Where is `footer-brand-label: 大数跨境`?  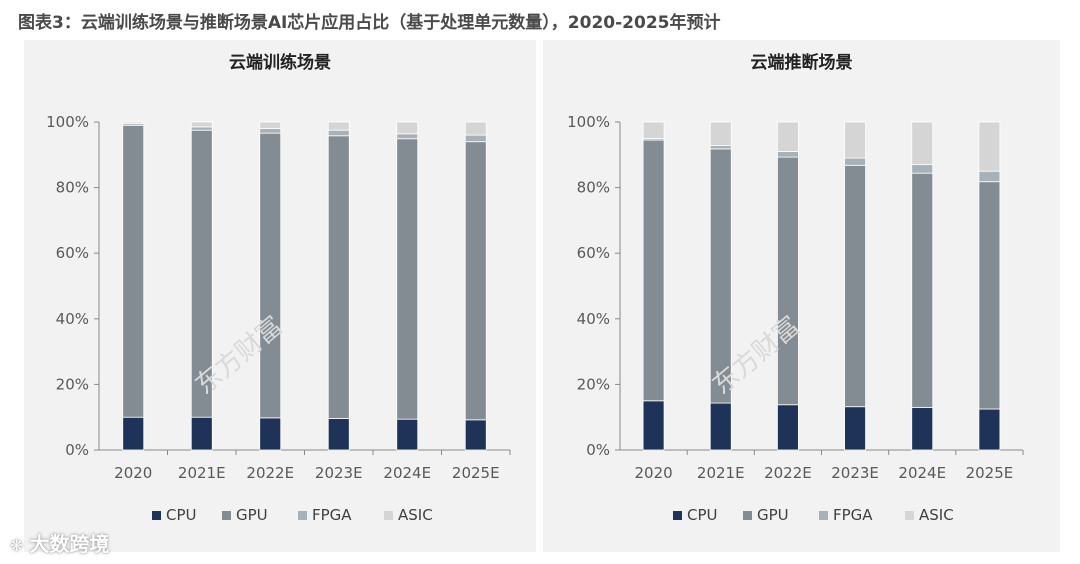 footer-brand-label: 大数跨境 is located at coordinates (69, 544).